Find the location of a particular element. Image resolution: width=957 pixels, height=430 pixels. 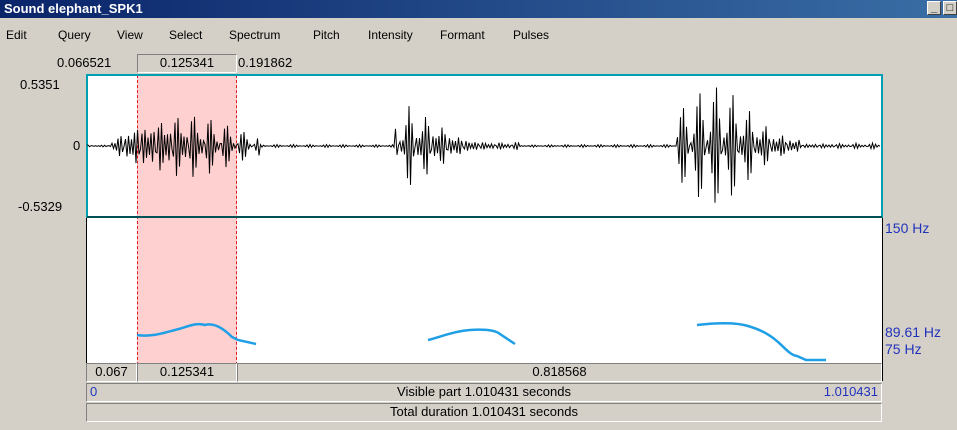

menu-intensity: Intensity is located at coordinates (390, 35).